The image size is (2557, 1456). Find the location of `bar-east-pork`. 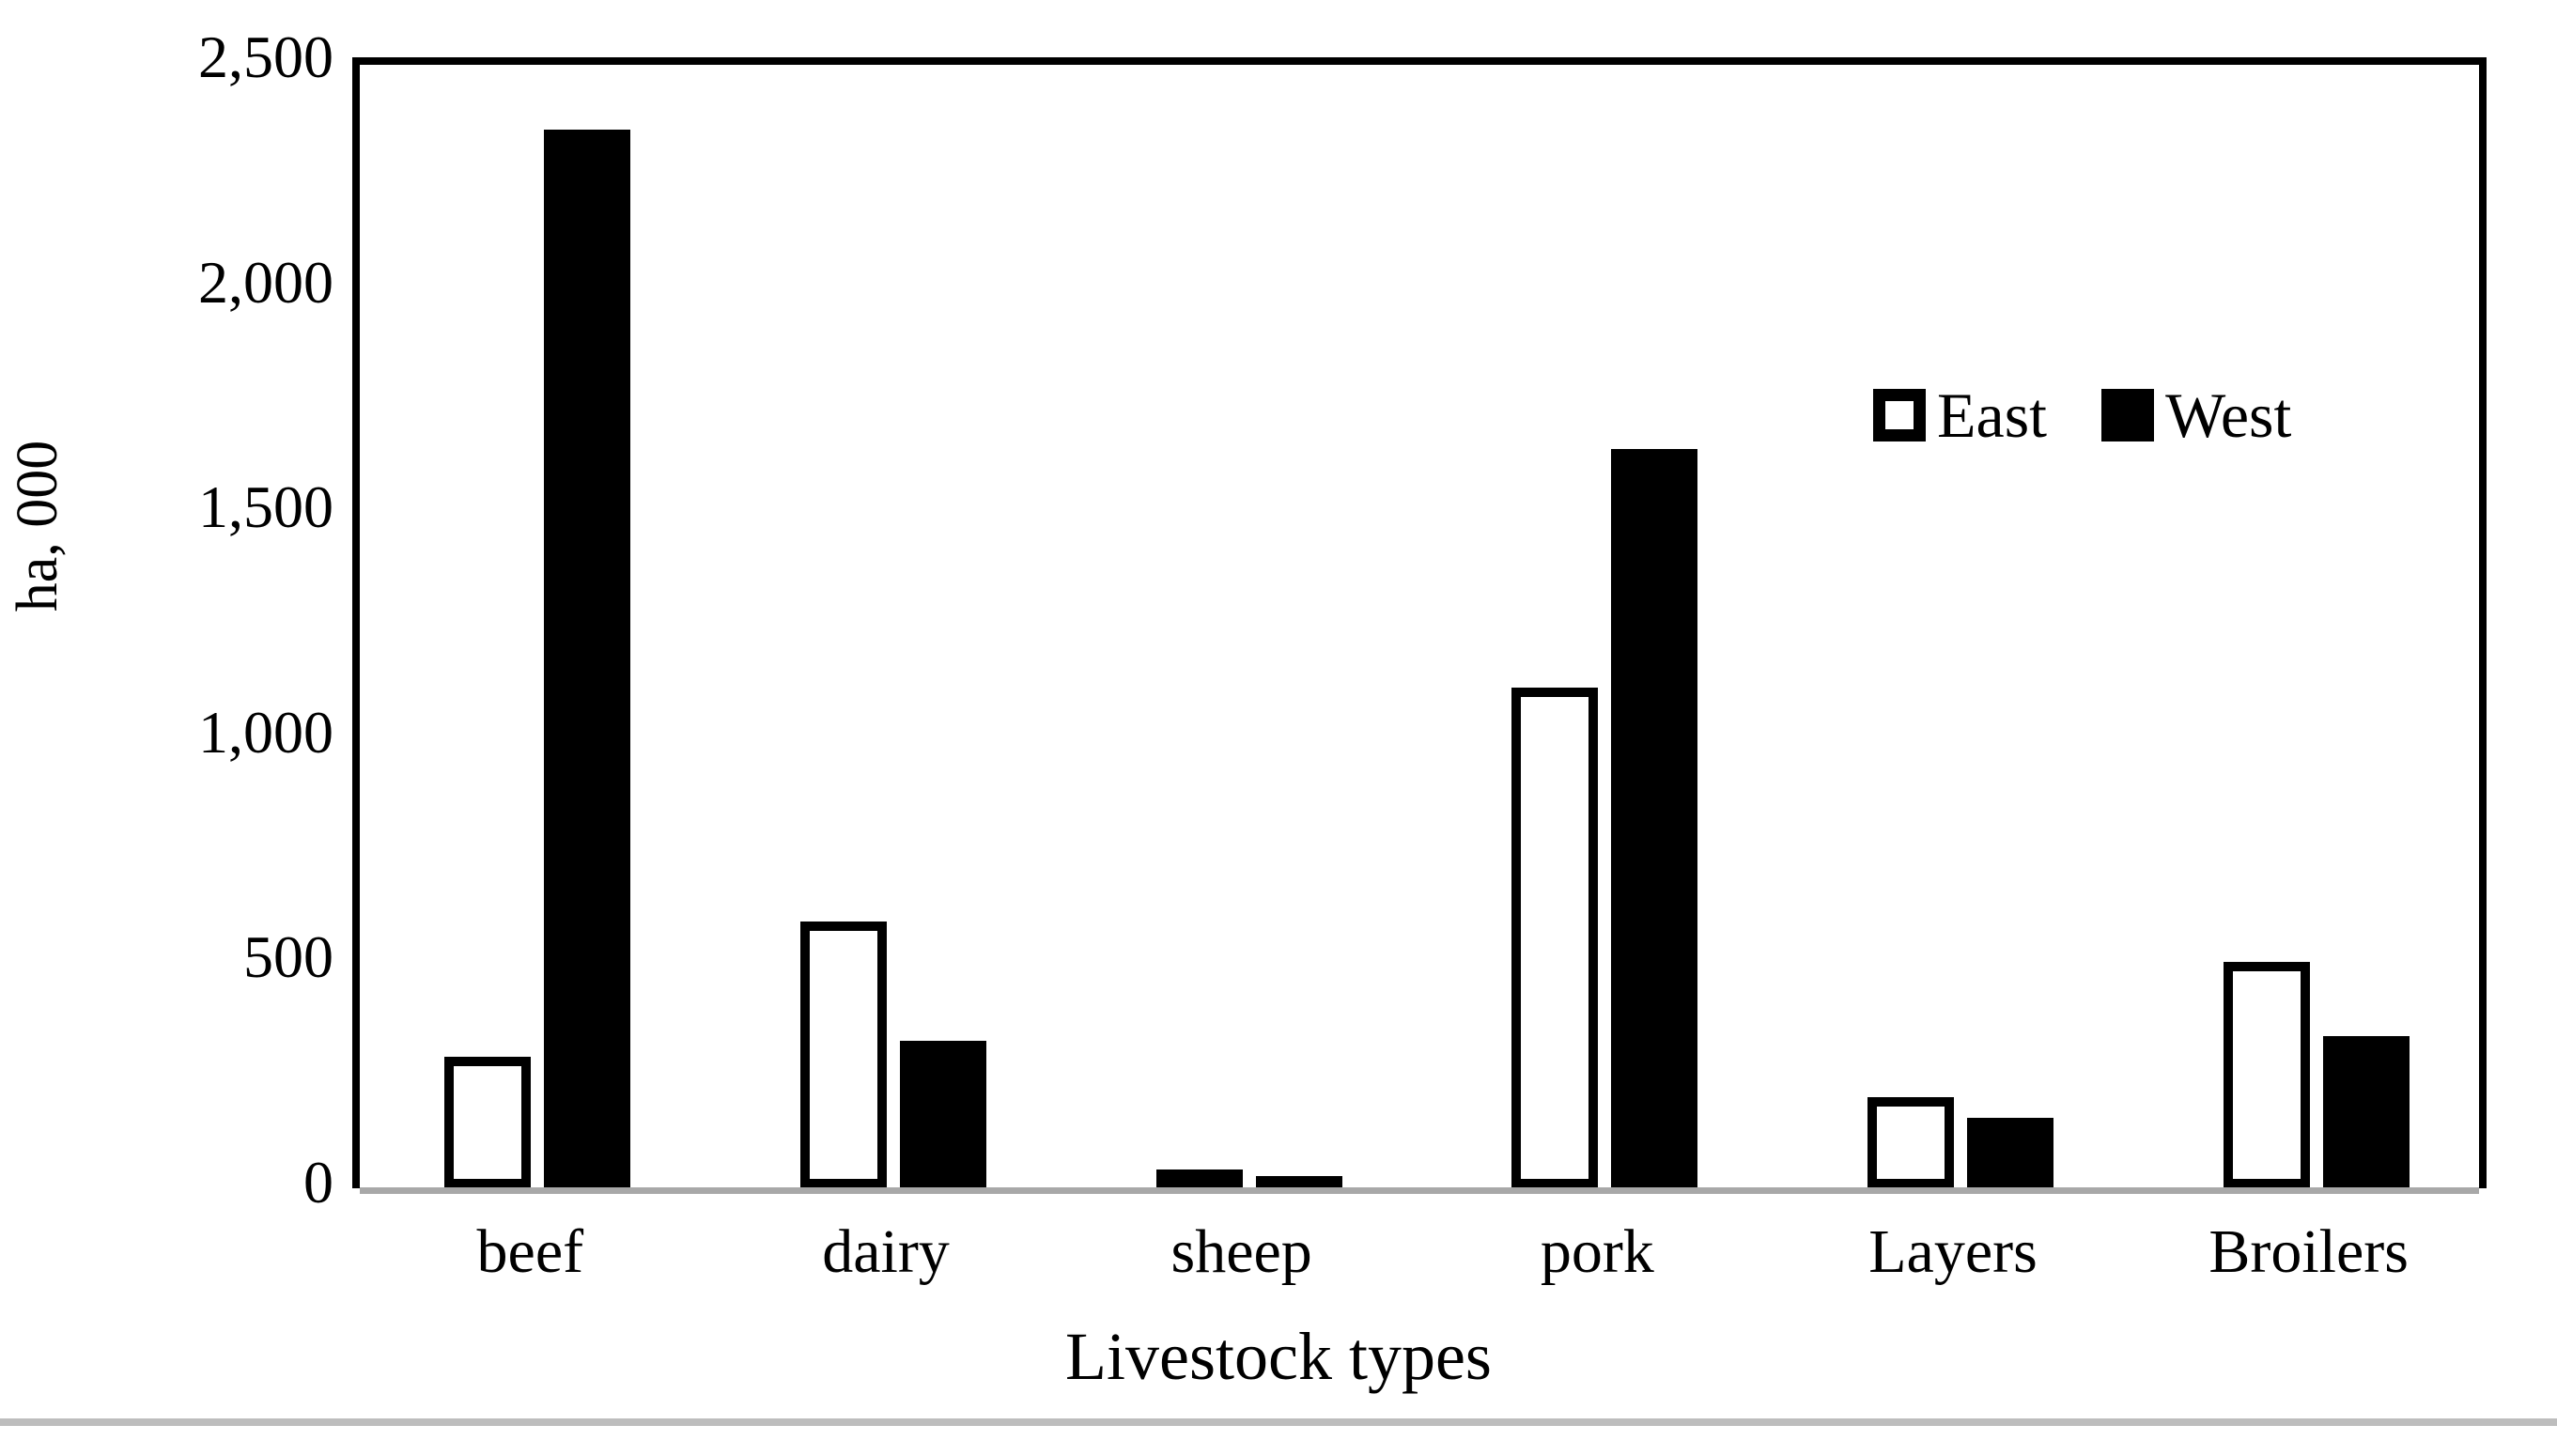

bar-east-pork is located at coordinates (1555, 937).